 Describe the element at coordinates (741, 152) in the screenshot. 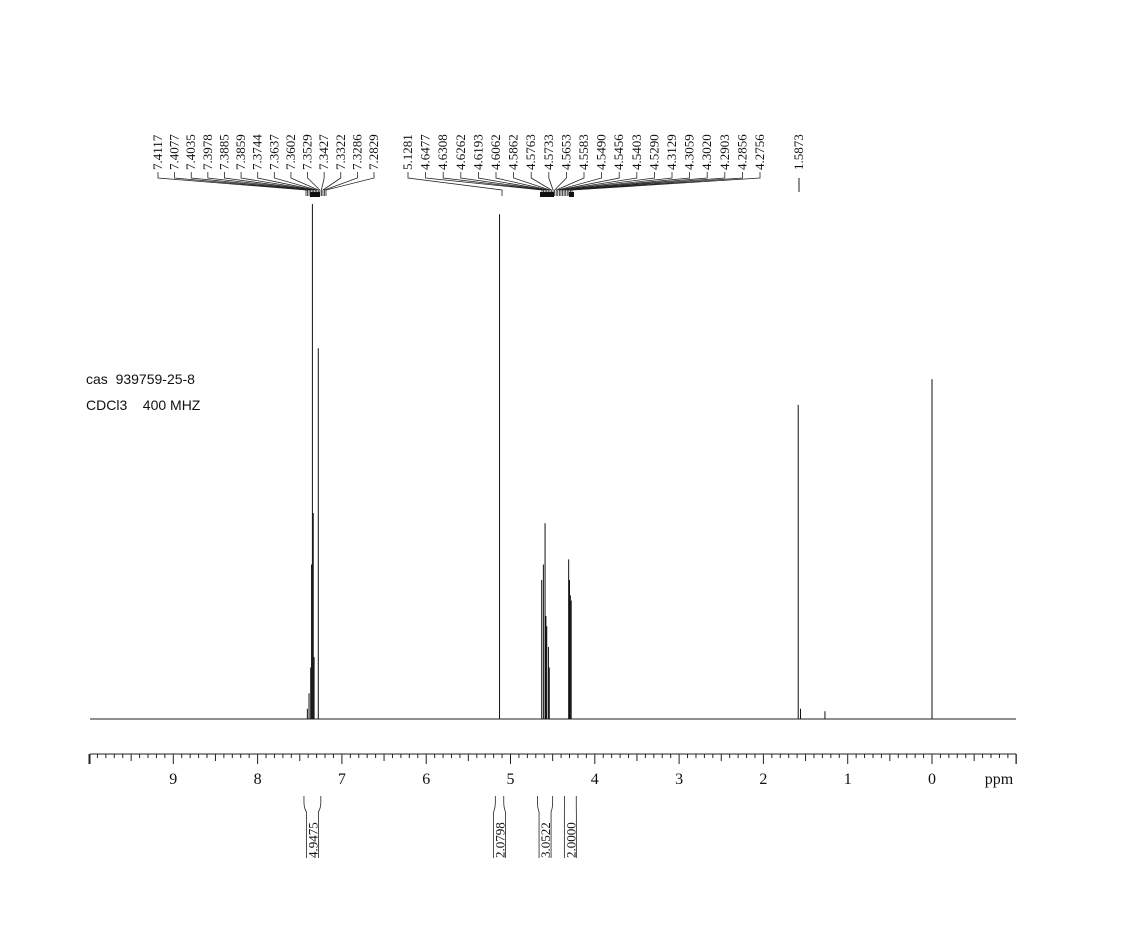

I see `peak-label: 4.2856` at that location.